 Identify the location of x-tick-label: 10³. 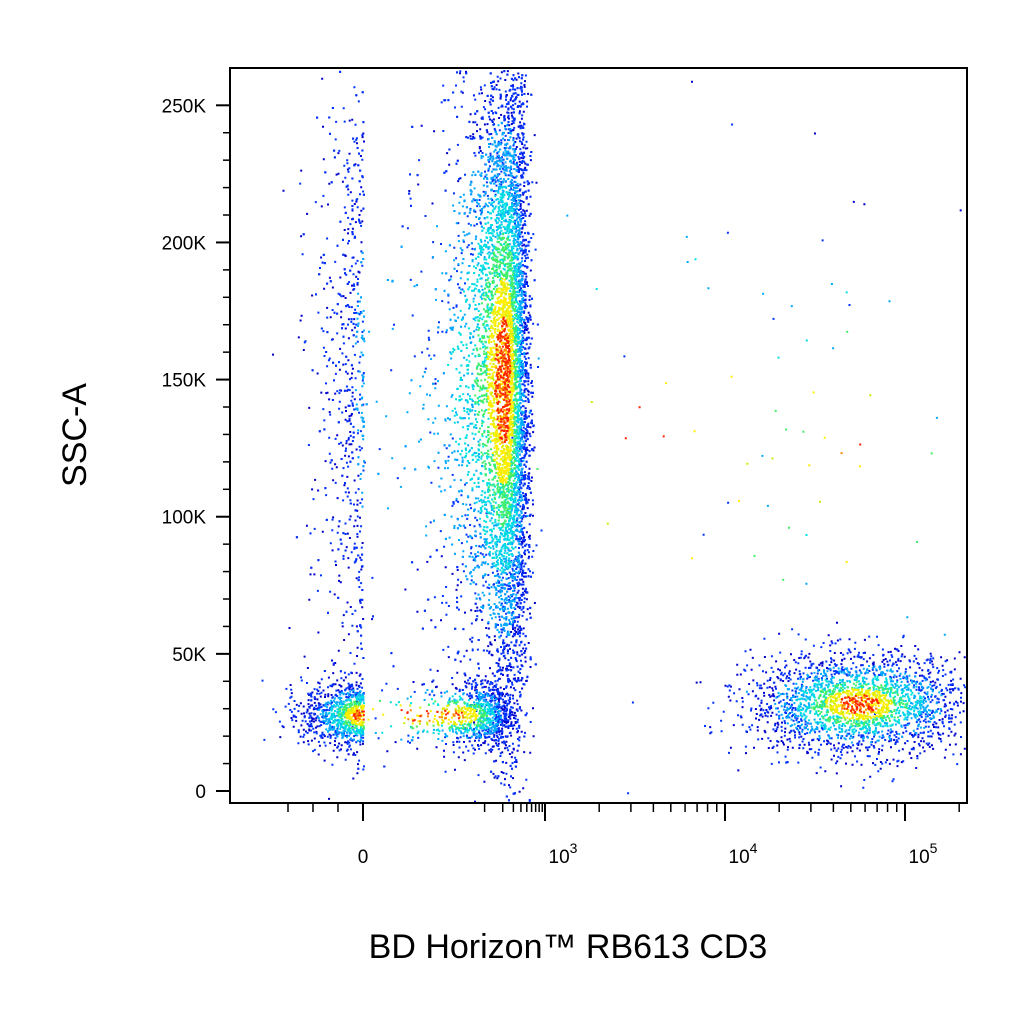
(563, 854).